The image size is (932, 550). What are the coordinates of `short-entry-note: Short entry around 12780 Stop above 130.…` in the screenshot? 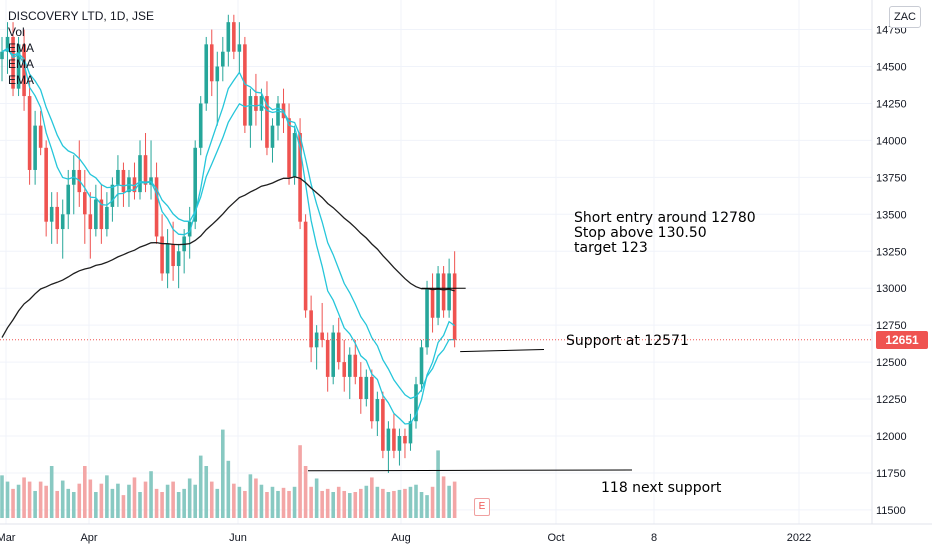 It's located at (665, 233).